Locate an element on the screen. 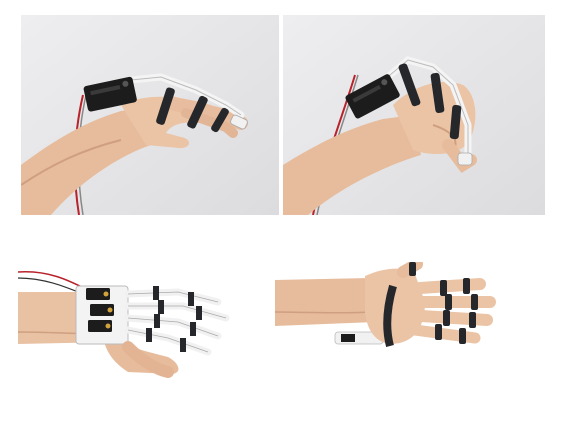  photo-palm-straps-illustration is located at coordinates (405, 331).